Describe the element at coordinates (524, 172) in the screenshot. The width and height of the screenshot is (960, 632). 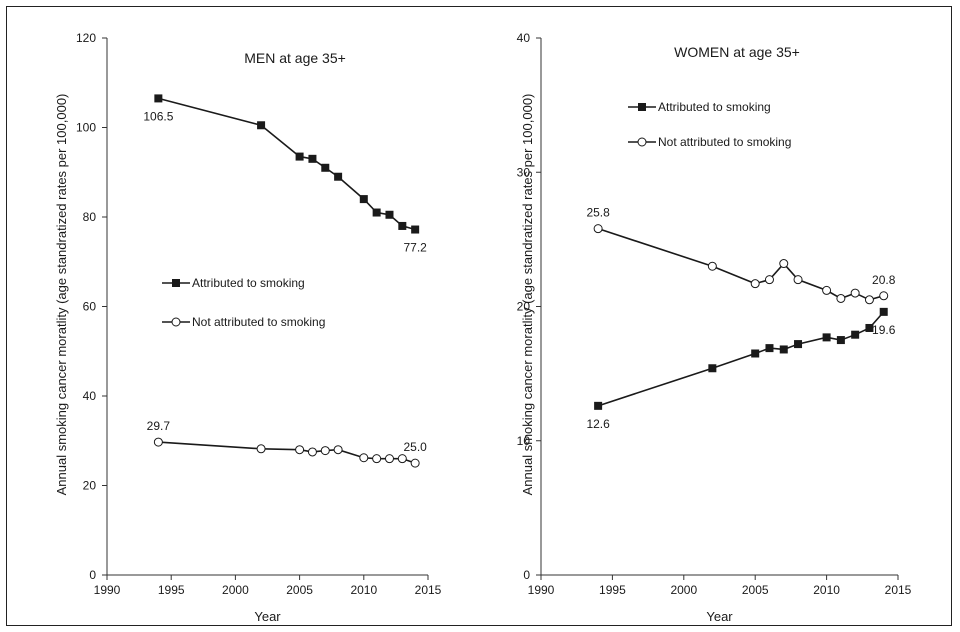
I see `y-tick-label: 30` at that location.